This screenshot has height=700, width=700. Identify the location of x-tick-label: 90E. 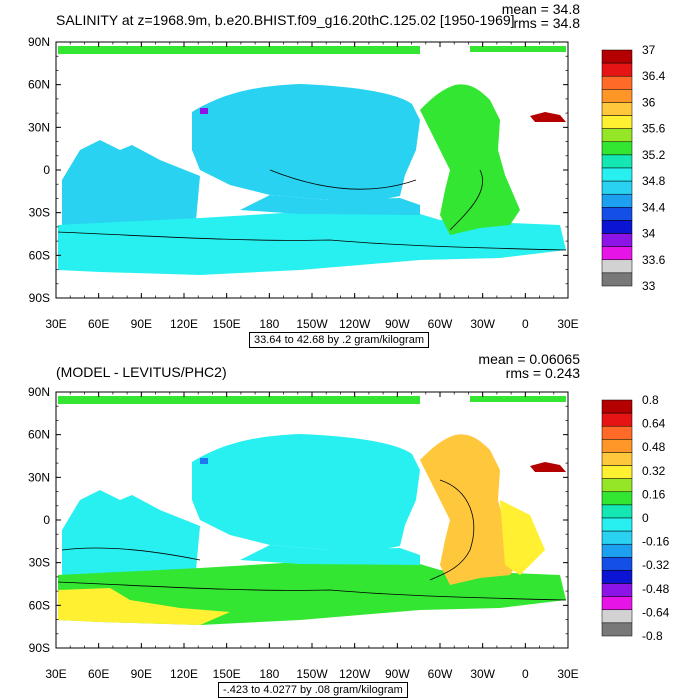
(141, 674).